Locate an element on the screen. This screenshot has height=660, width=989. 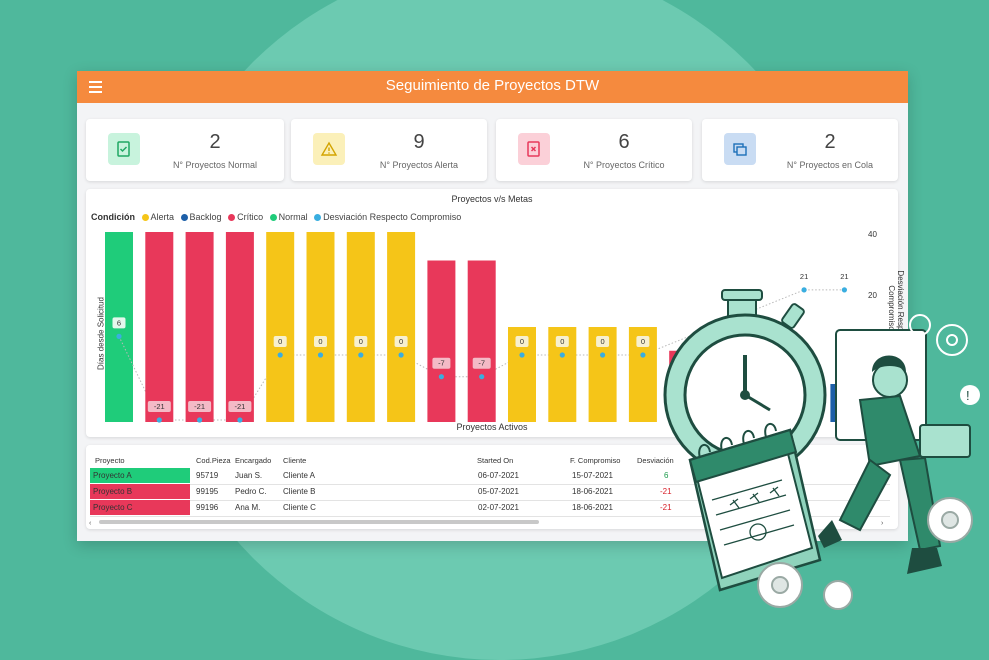
chart-title: Proyectos v/s Metas is located at coordinates (492, 199).